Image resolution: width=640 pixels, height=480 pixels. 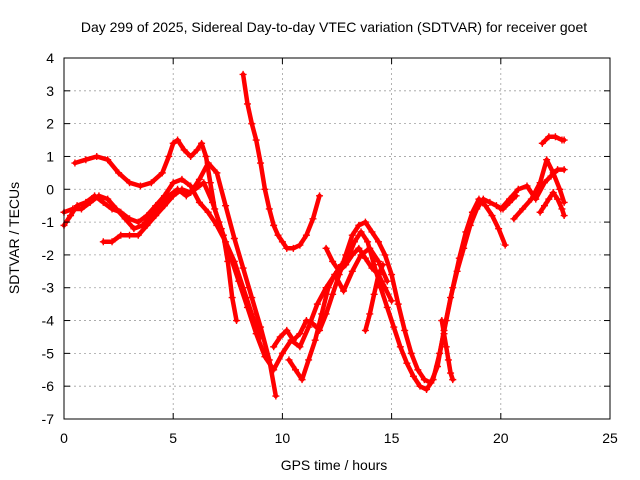 I want to click on y-tick-label: 2, so click(x=50, y=124).